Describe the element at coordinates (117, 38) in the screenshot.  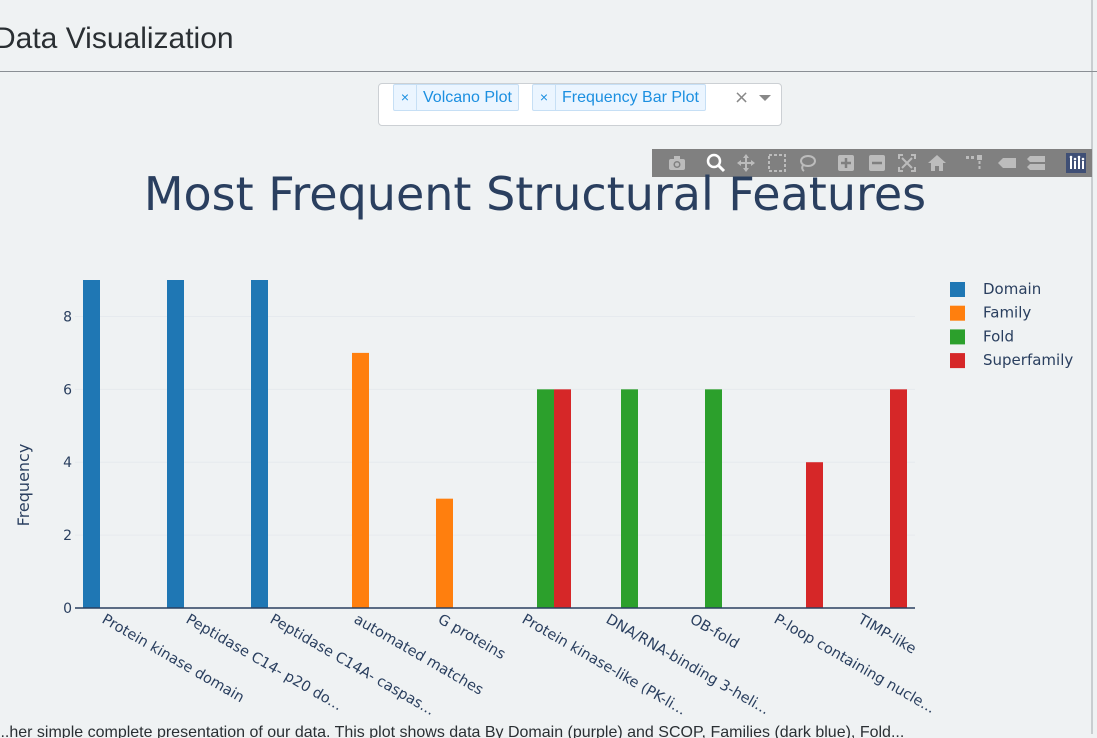
I see `page-title: Data Visualization` at that location.